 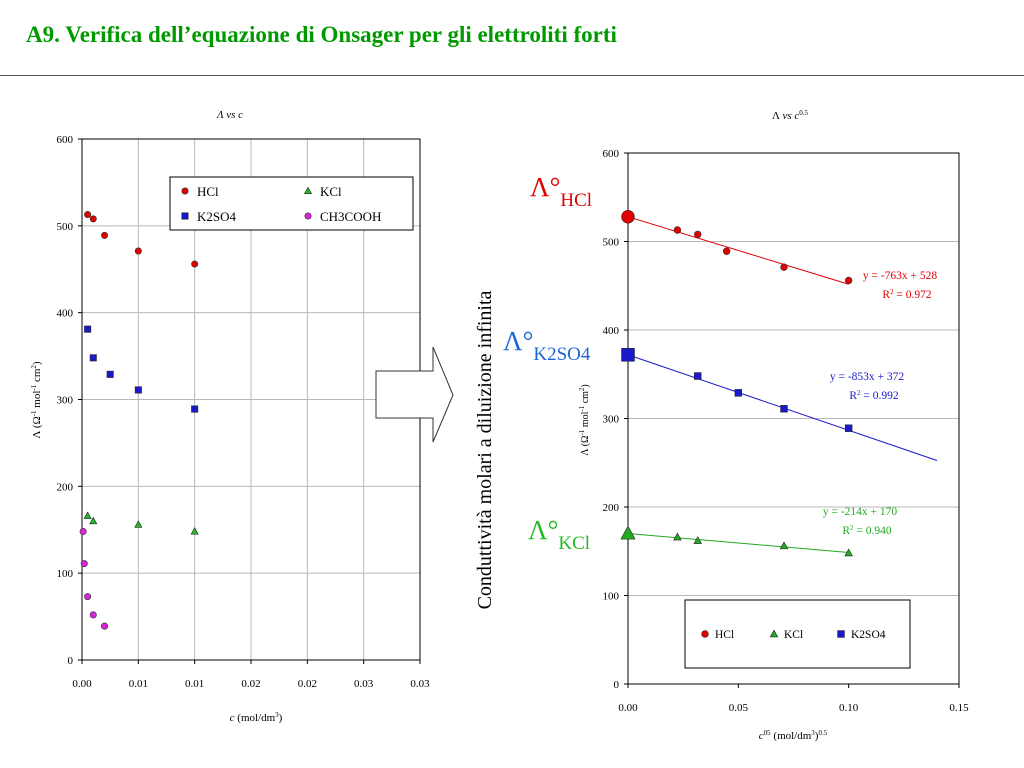 I want to click on extrapolated-point-kcl, so click(x=628, y=532).